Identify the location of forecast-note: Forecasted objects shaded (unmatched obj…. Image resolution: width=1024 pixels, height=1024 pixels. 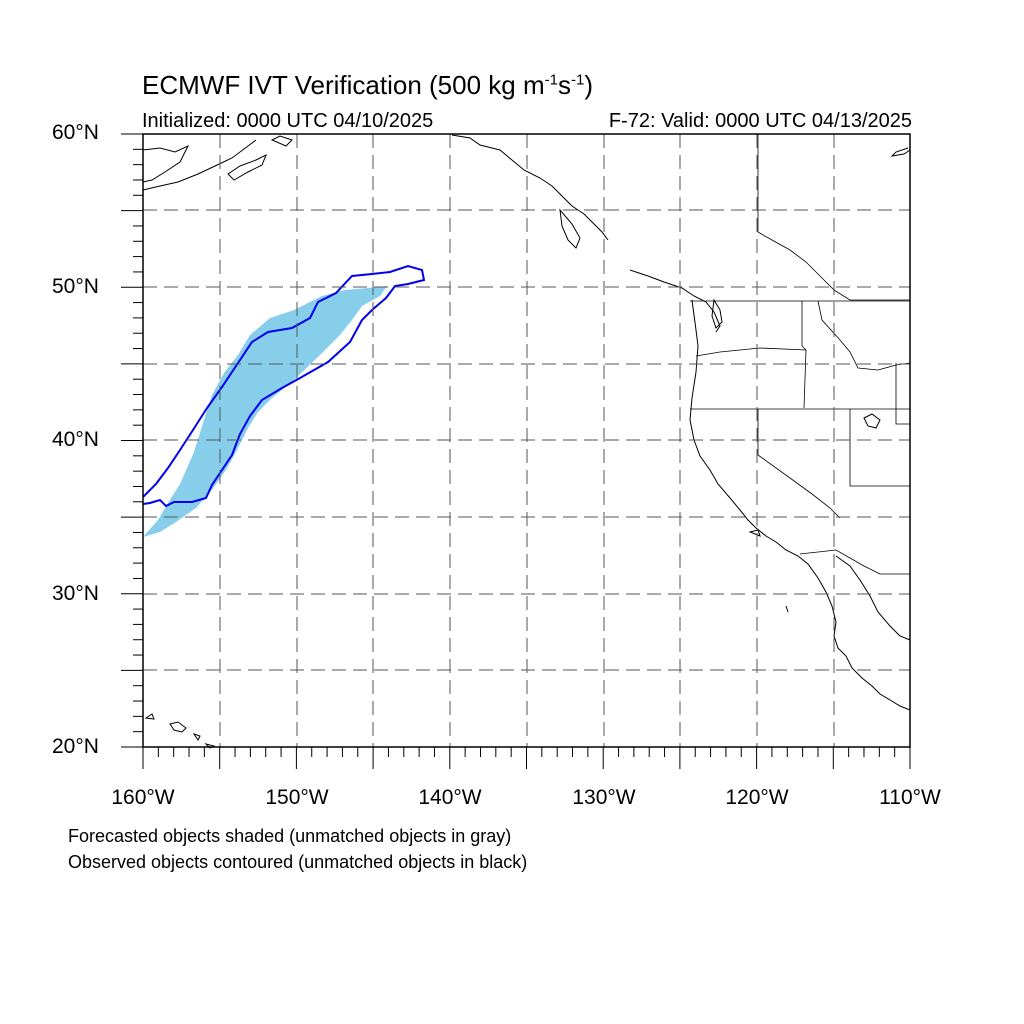
(290, 836).